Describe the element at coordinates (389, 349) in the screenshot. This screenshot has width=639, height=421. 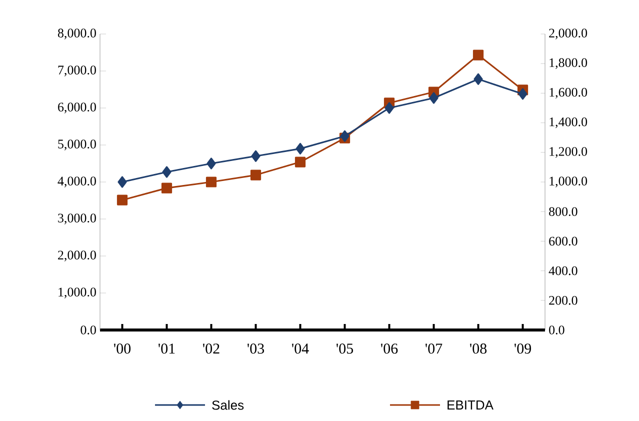
I see `x-tick-label: '06` at that location.